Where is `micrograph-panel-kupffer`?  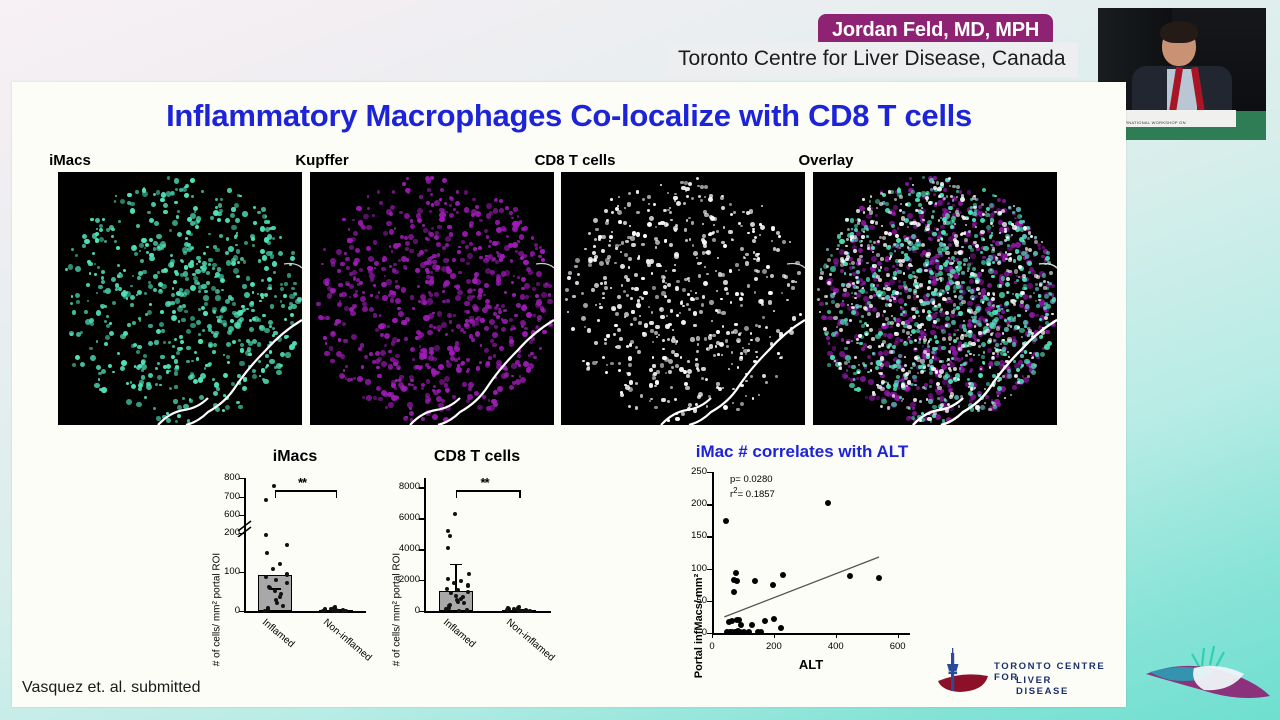
micrograph-panel-kupffer is located at coordinates (432, 298).